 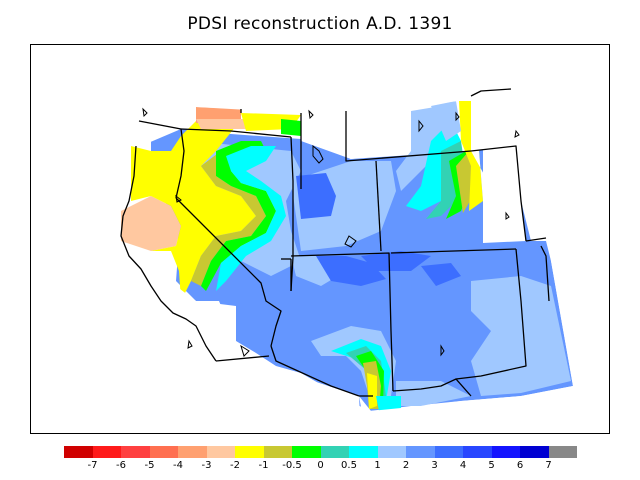 I want to click on colorbar-tick-label: 7, so click(x=548, y=465).